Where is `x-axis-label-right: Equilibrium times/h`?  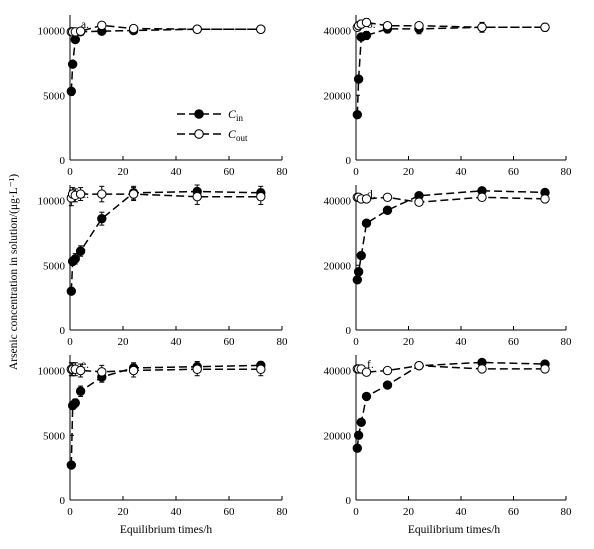
x-axis-label-right: Equilibrium times/h is located at coordinates (454, 530).